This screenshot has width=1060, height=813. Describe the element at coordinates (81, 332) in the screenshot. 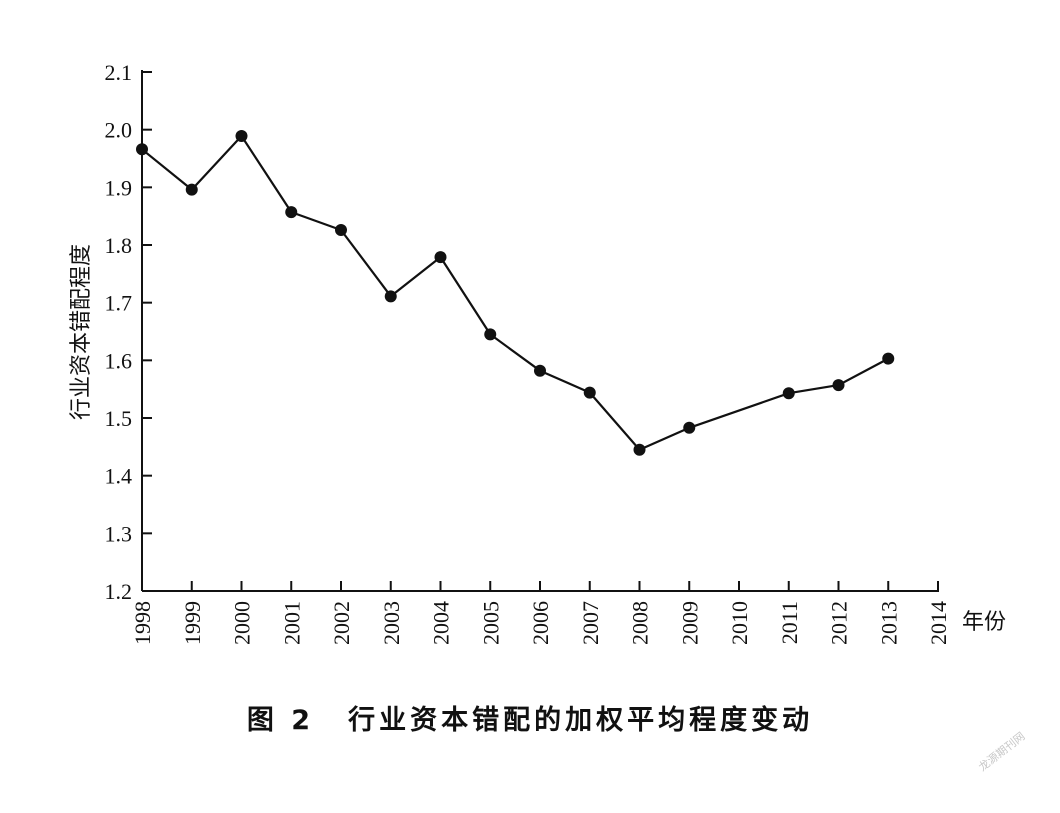

I see `y-axis-label: 行业资本错配程度` at that location.